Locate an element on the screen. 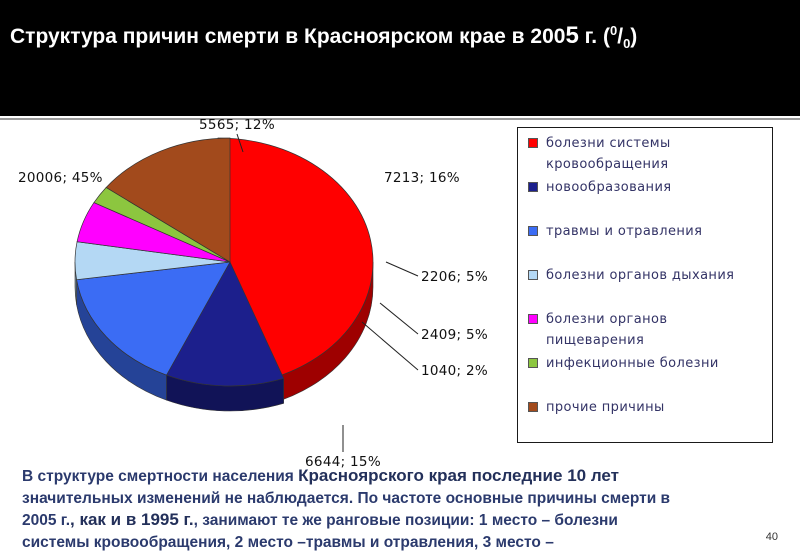 The height and width of the screenshot is (554, 800). legend-label-digestive: болезни органов пищеварения is located at coordinates (607, 330).